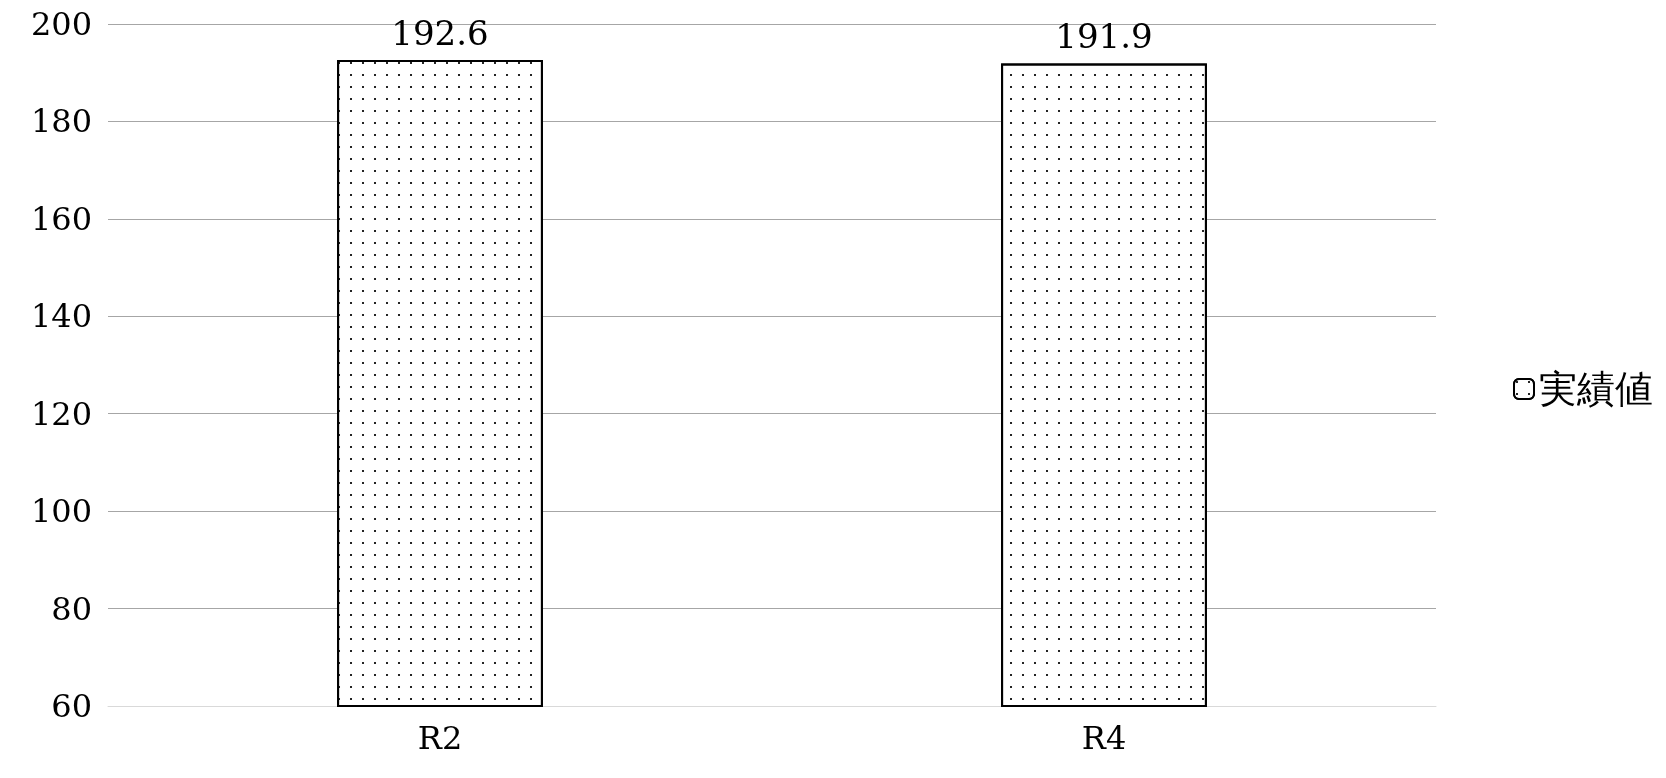 Image resolution: width=1666 pixels, height=778 pixels. Describe the element at coordinates (61, 511) in the screenshot. I see `y-tick-label: 100` at that location.